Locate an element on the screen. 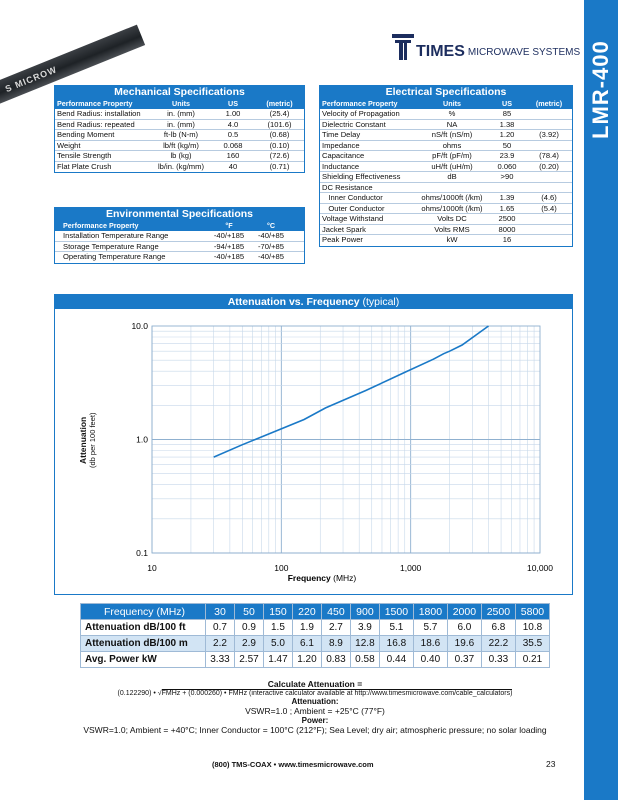 This screenshot has width=618, height=800. spec-cell: ohms/1000ft (/km) is located at coordinates (452, 208).